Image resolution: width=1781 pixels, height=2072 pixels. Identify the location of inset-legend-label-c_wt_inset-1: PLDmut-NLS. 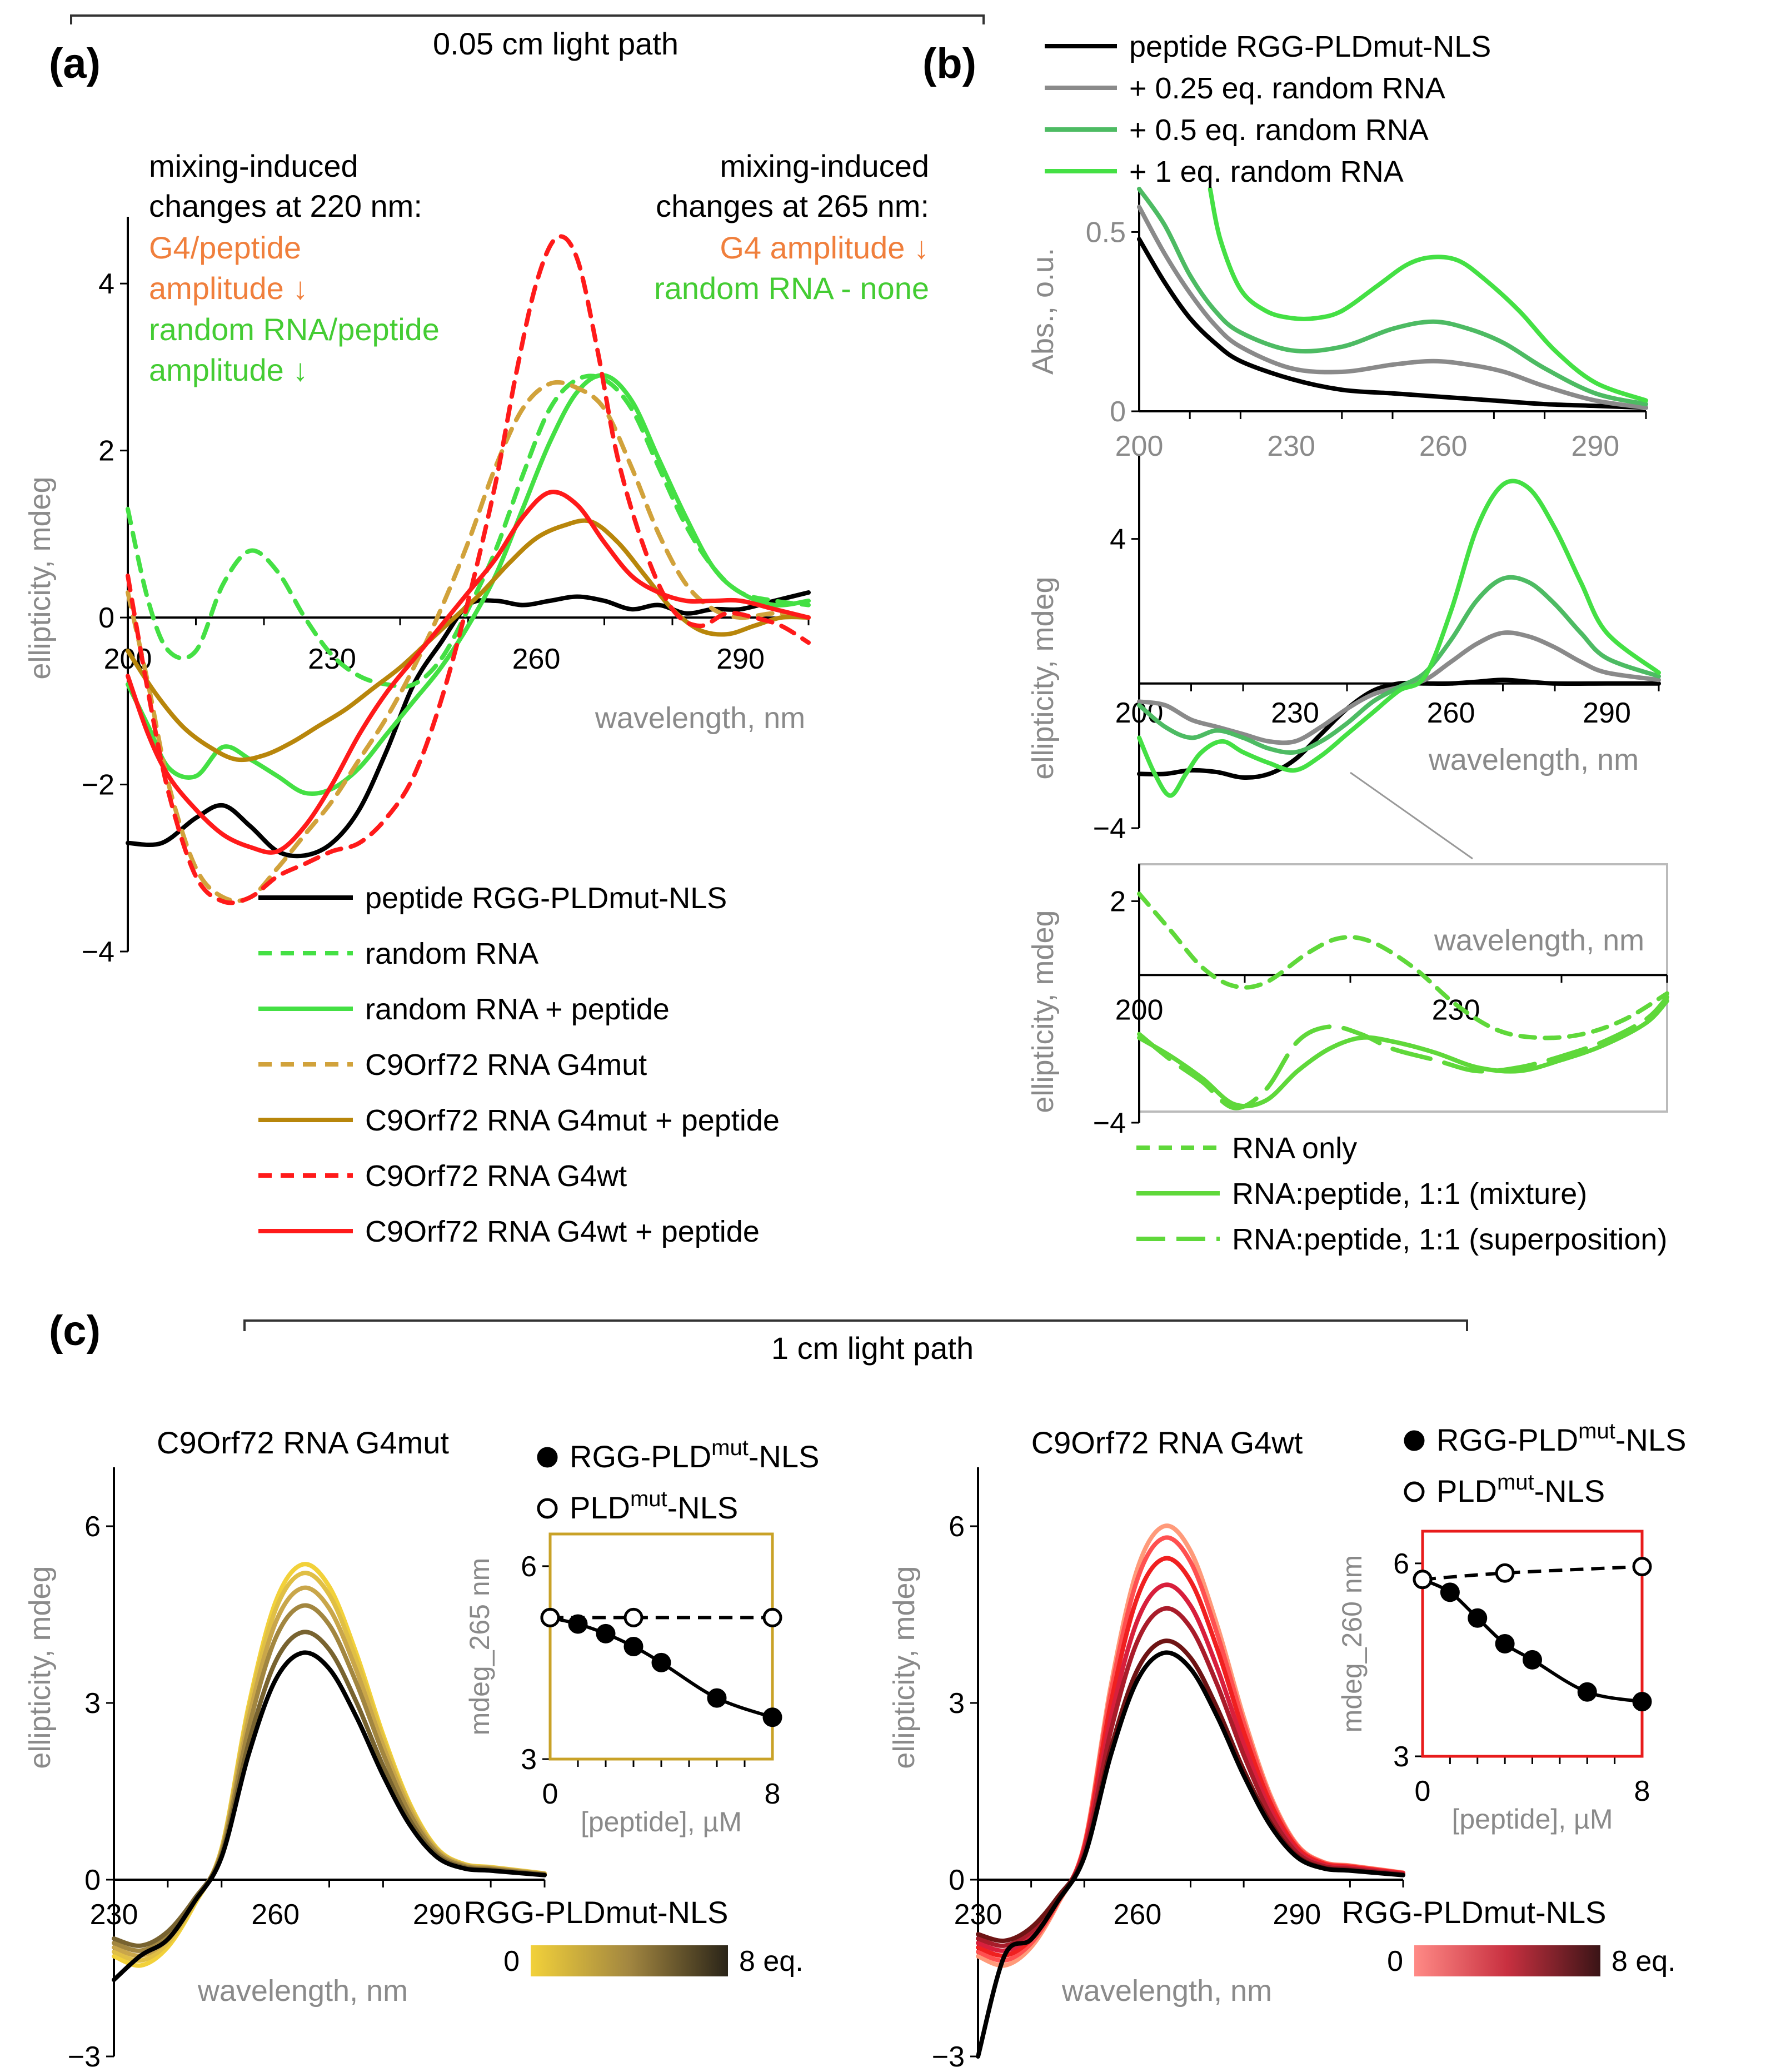
(1521, 1489).